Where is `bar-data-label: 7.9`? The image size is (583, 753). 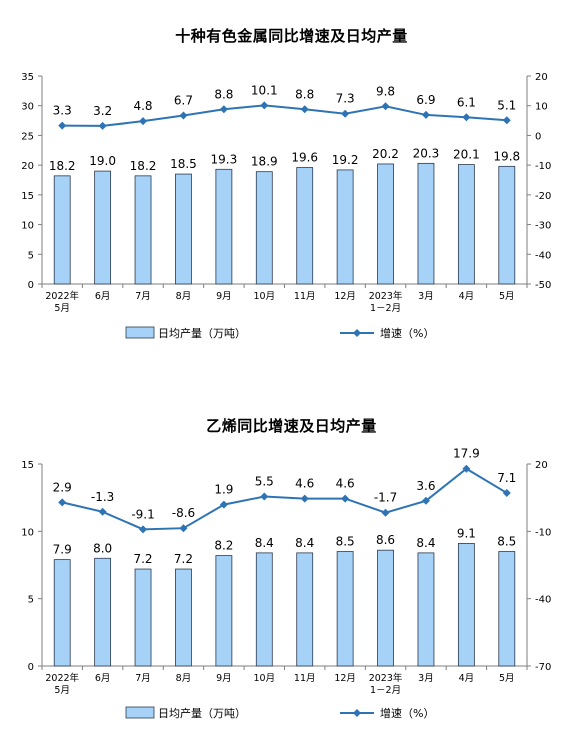 bar-data-label: 7.9 is located at coordinates (62, 550).